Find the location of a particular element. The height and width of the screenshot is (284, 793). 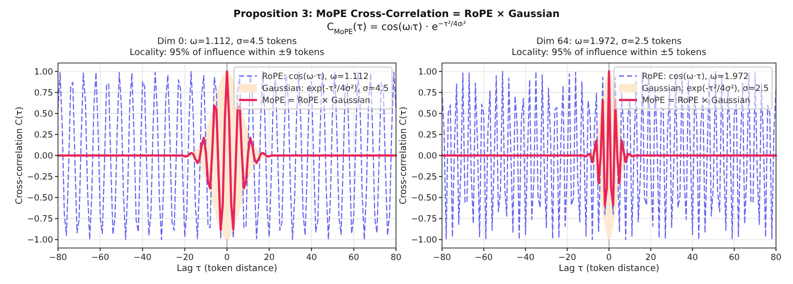

legend-label: RoPE: cos(ω·τ), ω=1.972 is located at coordinates (695, 77).